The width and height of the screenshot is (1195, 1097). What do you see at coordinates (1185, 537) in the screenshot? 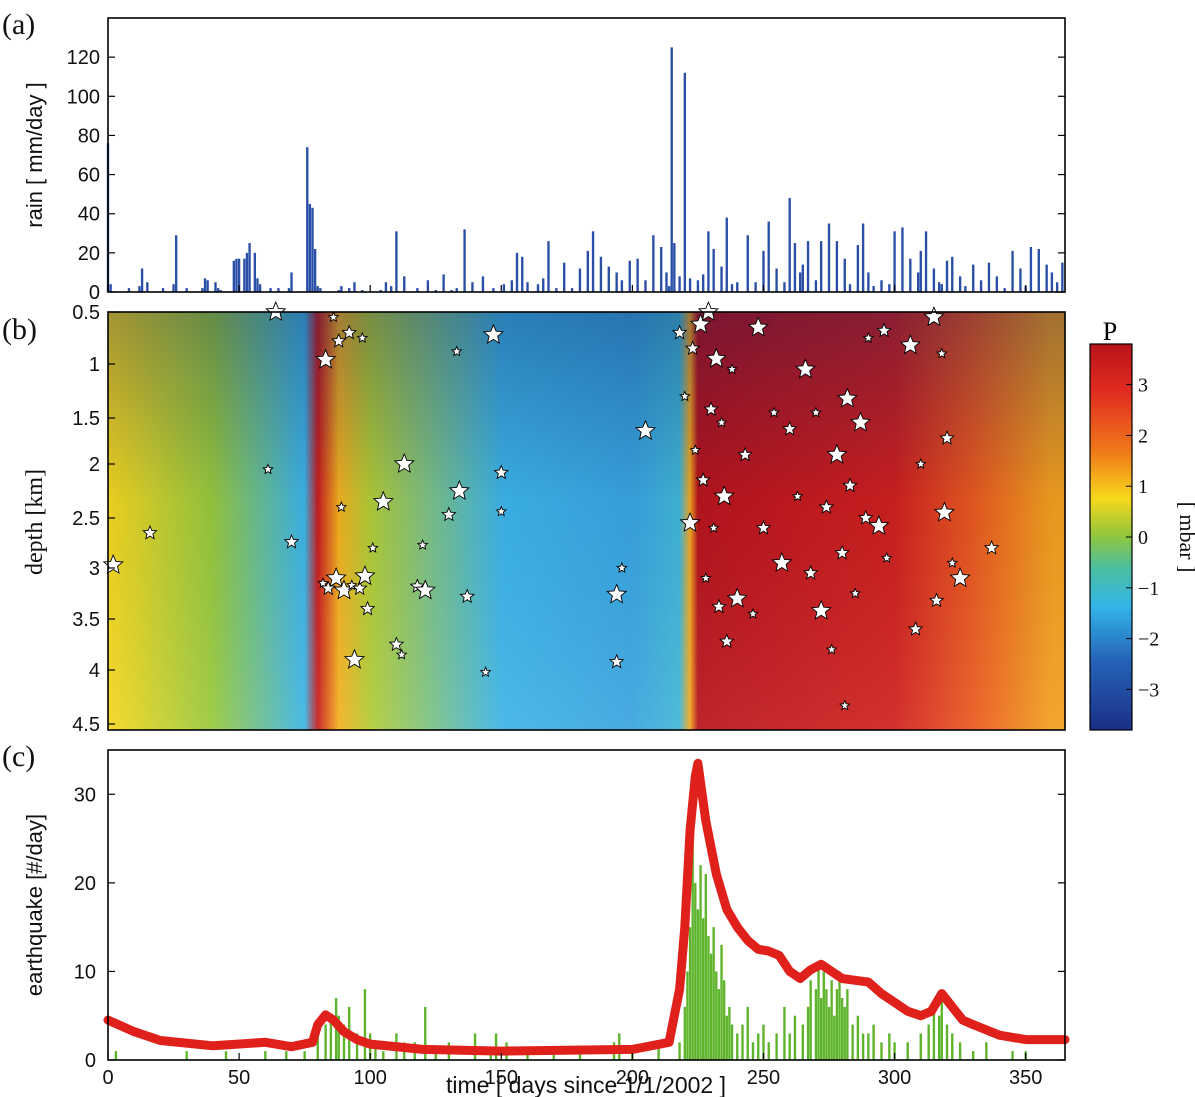
I see `colorbar-label: [ mbar ]` at bounding box center [1185, 537].